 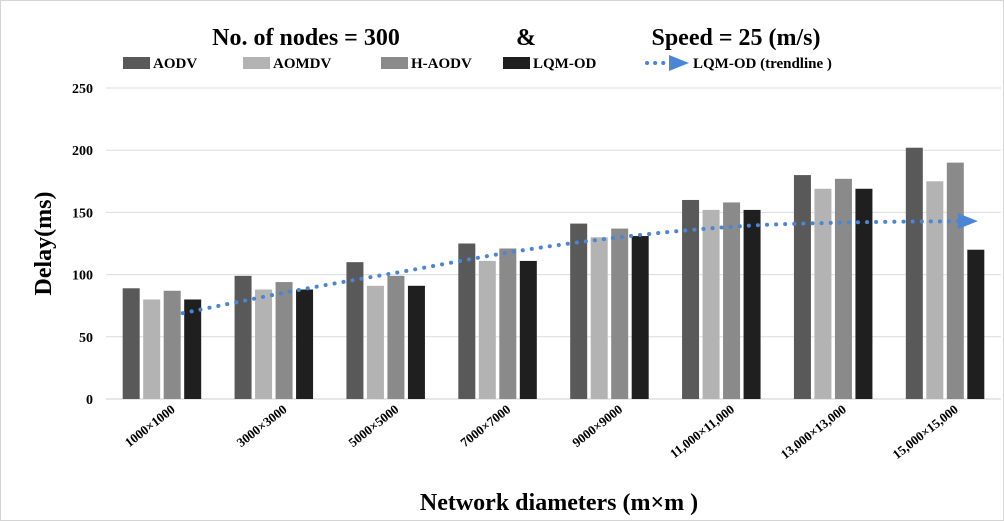 I want to click on legend-label: AOMDV, so click(x=302, y=64).